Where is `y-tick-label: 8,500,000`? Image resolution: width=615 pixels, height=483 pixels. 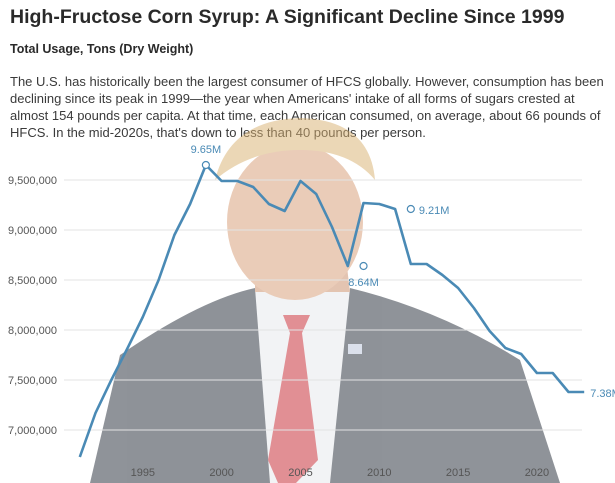 y-tick-label: 8,500,000 is located at coordinates (32, 281).